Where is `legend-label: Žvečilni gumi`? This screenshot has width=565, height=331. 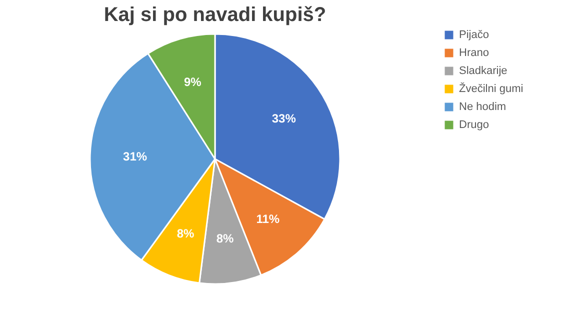 legend-label: Žvečilni gumi is located at coordinates (491, 88).